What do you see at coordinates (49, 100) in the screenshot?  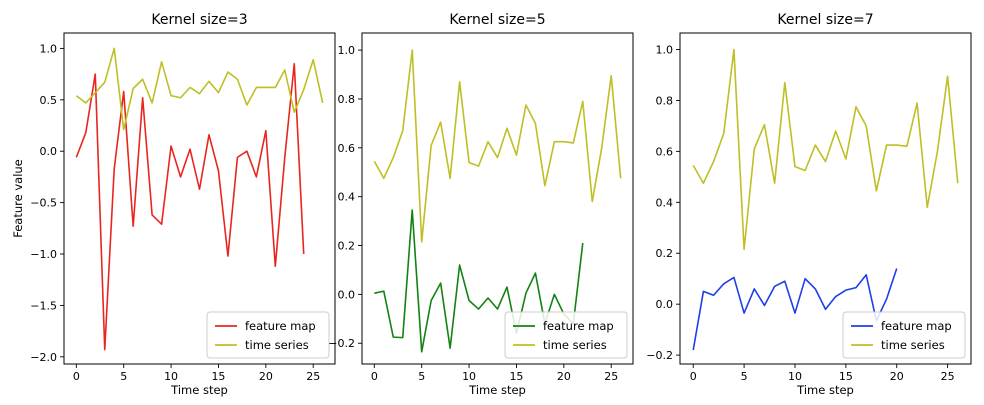 I see `y-tick-label: 0.5` at bounding box center [49, 100].